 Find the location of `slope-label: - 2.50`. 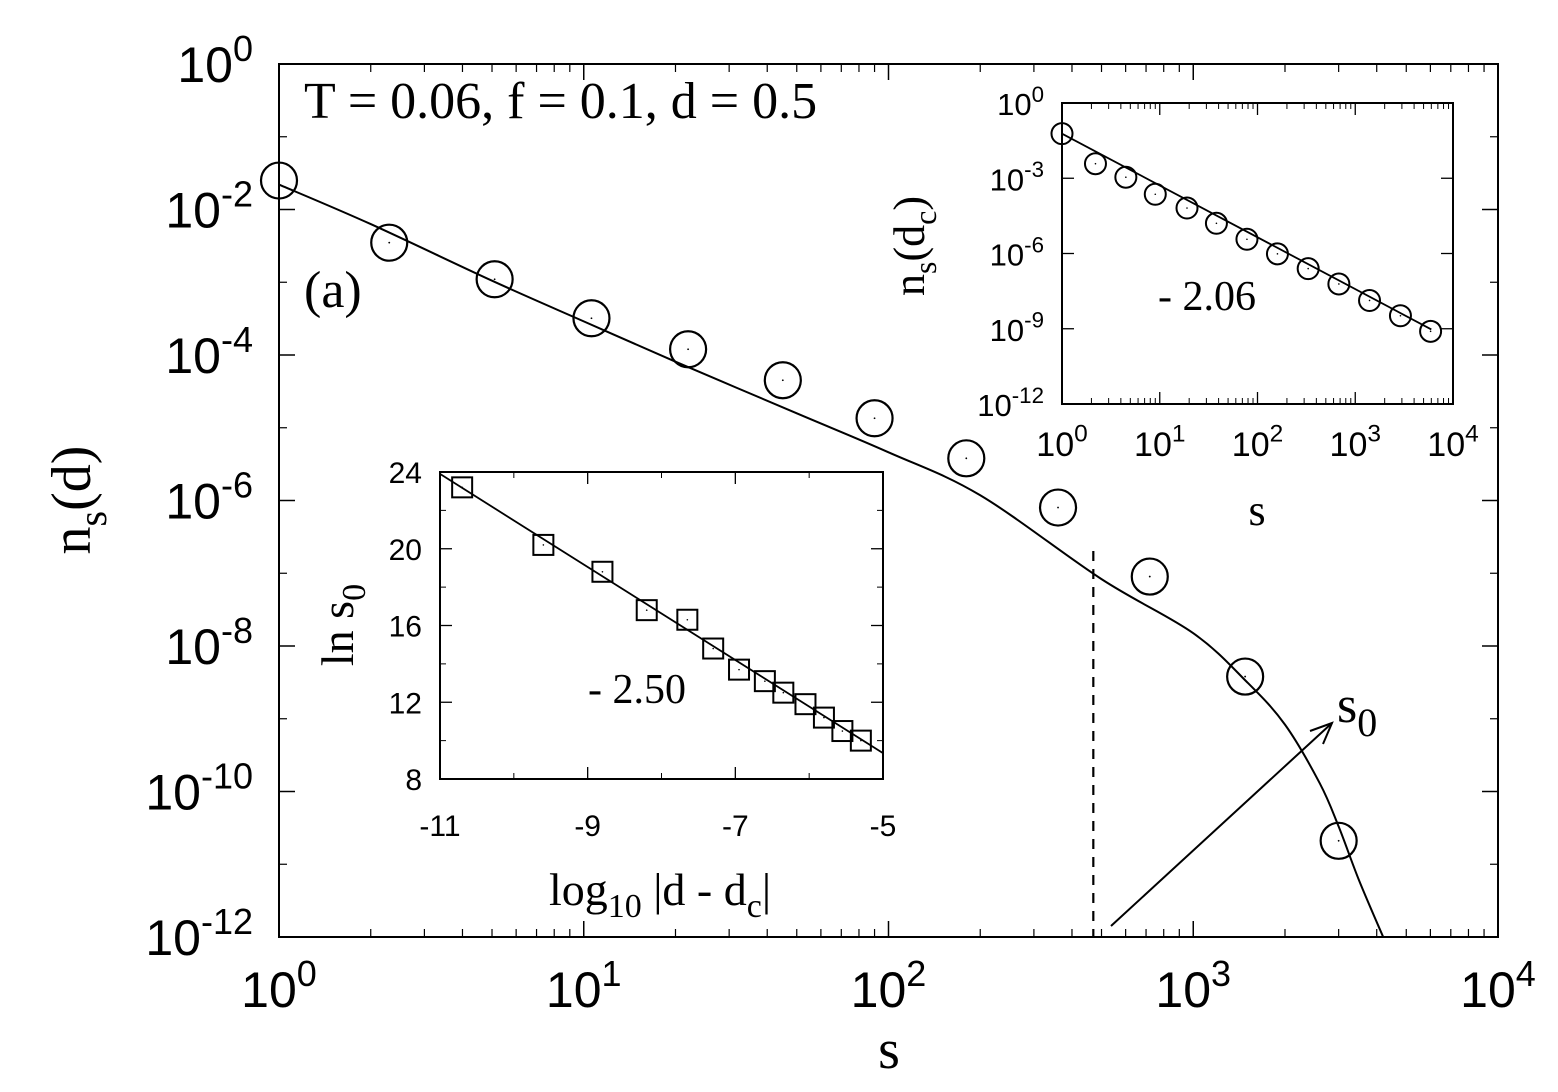

slope-label: - 2.50 is located at coordinates (637, 690).